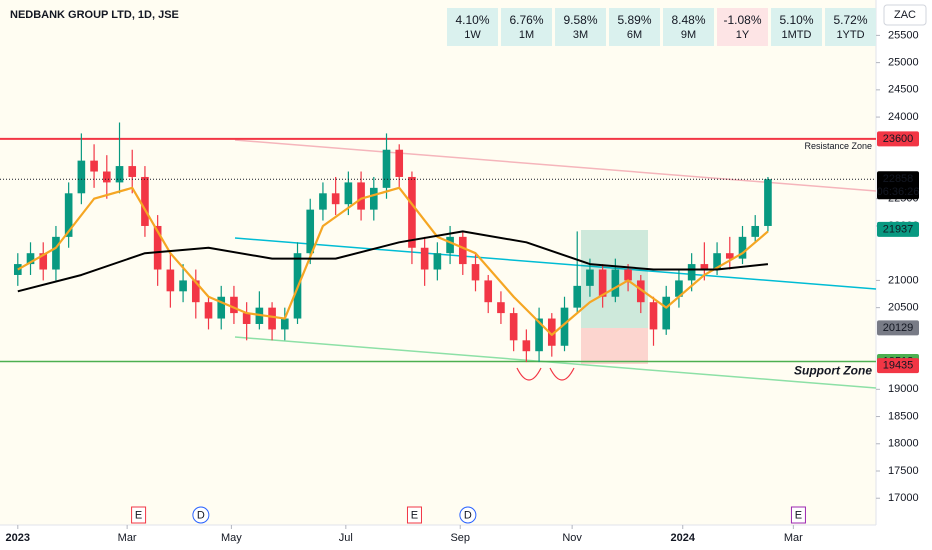 This screenshot has width=932, height=550. Describe the element at coordinates (903, 63) in the screenshot. I see `y-tick-label: 25000` at that location.